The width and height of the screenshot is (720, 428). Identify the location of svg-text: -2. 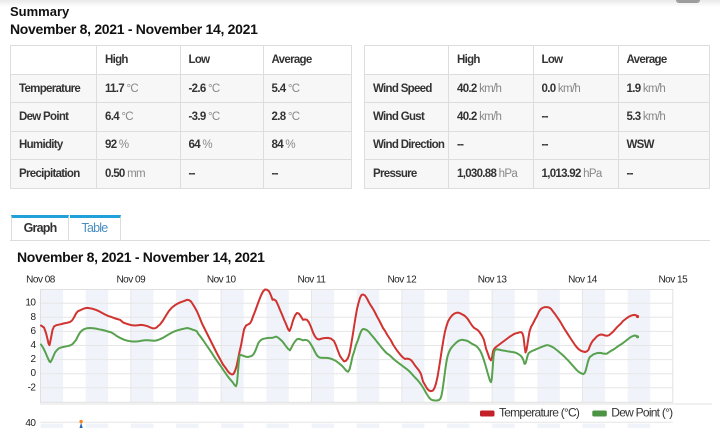
(32, 387).